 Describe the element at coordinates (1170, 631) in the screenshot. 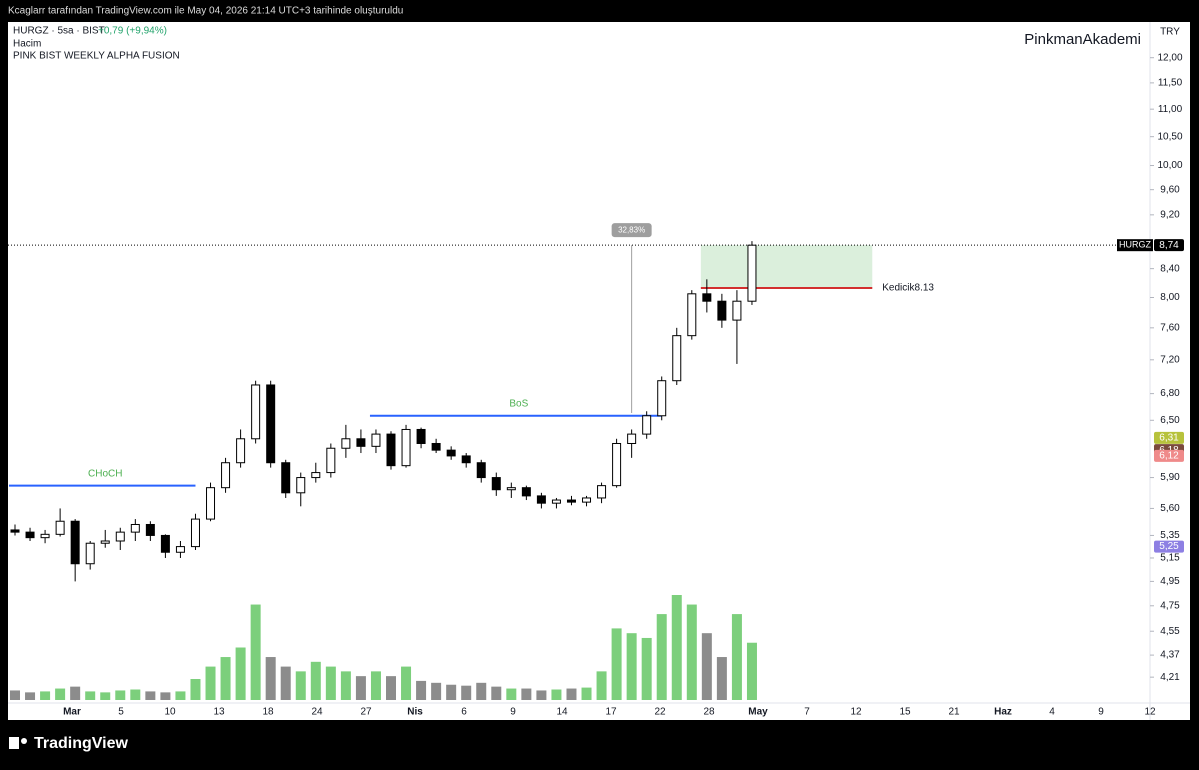

I see `y-tick-label: 4,55` at that location.